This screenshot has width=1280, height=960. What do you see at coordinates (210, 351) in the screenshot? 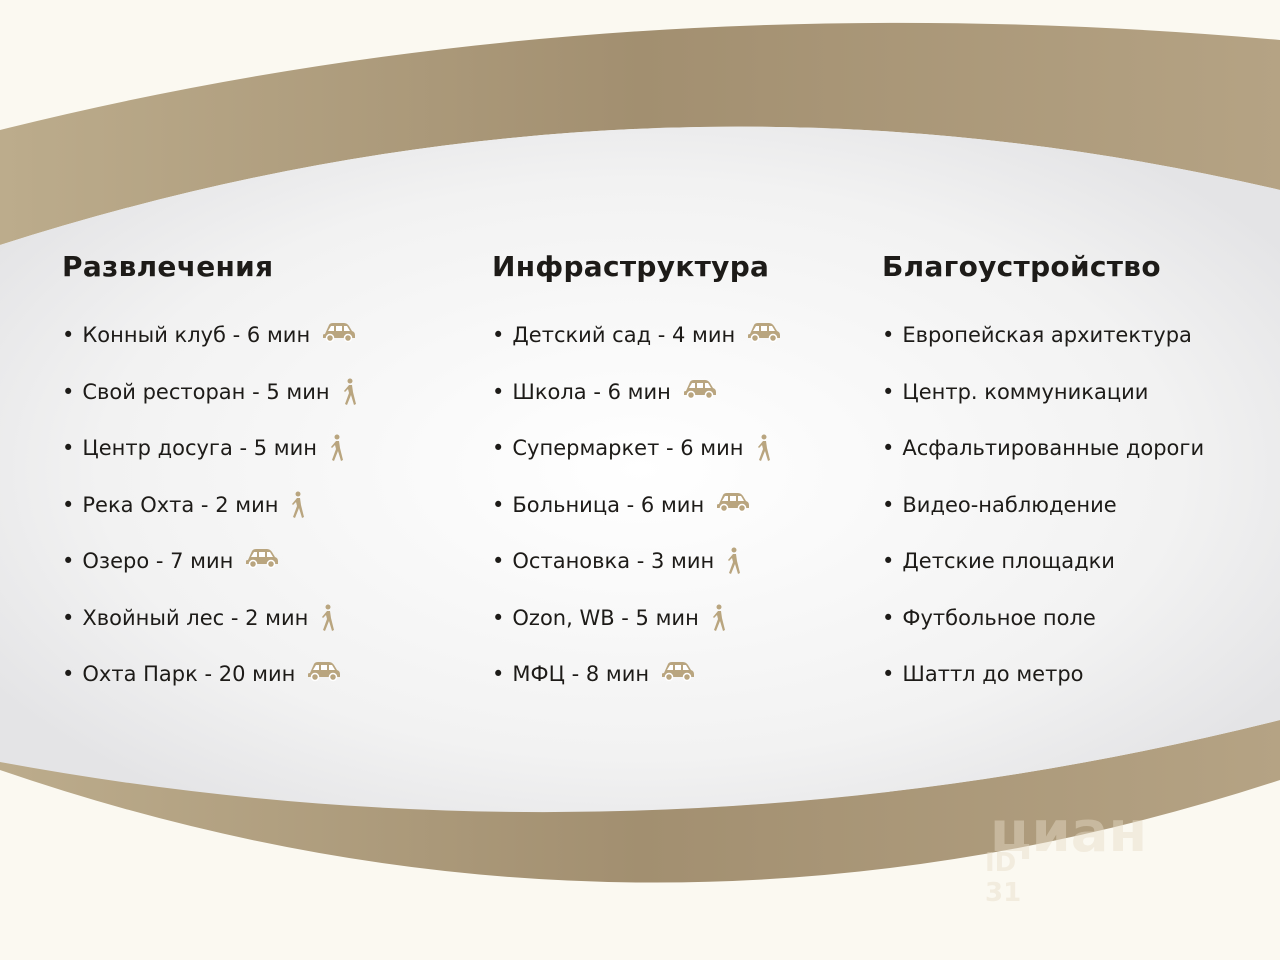
I see `list-item: • Конный клуб - 6 мин` at bounding box center [210, 351].